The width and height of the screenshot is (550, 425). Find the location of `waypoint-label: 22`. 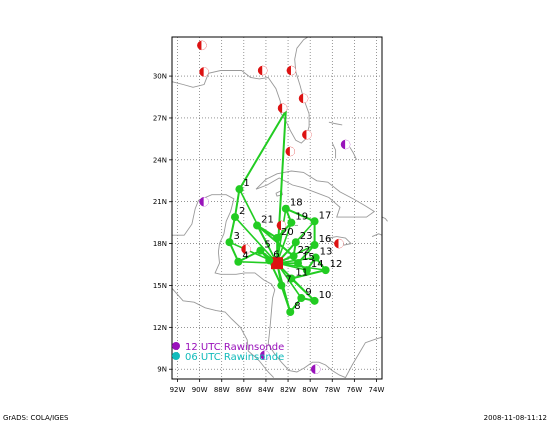

waypoint-label: 22 is located at coordinates (304, 250).